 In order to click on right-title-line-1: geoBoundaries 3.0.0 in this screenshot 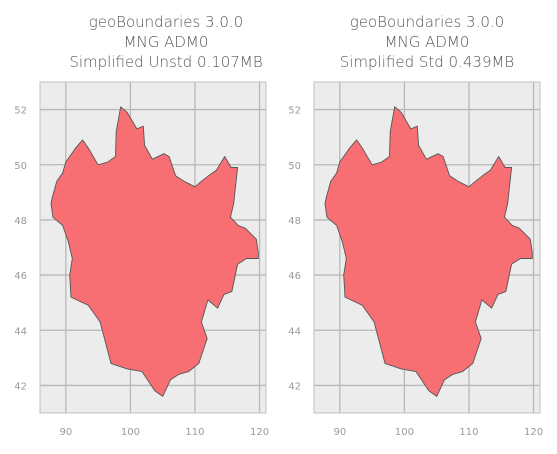, I will do `click(427, 22)`.